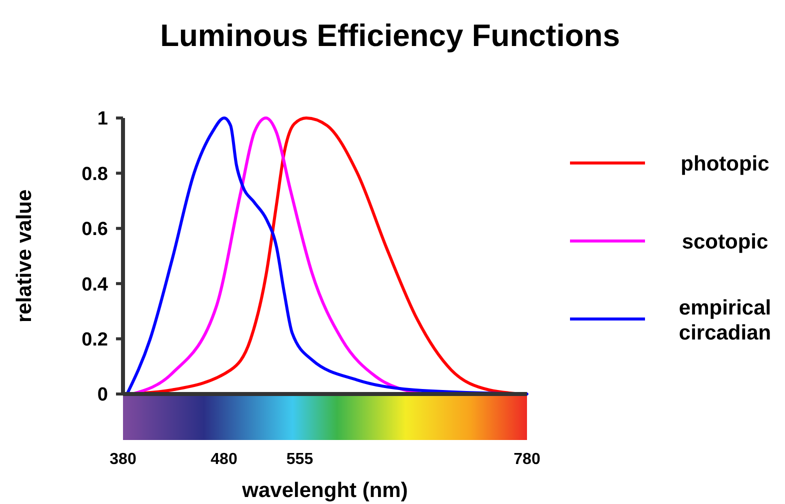 The width and height of the screenshot is (785, 504). What do you see at coordinates (102, 395) in the screenshot?
I see `y-tick-label: 0` at bounding box center [102, 395].